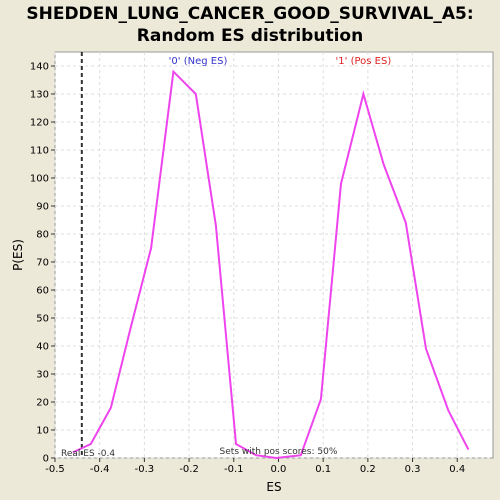 The image size is (500, 500). What do you see at coordinates (39, 151) in the screenshot?
I see `y-tick-label: 110` at bounding box center [39, 151].